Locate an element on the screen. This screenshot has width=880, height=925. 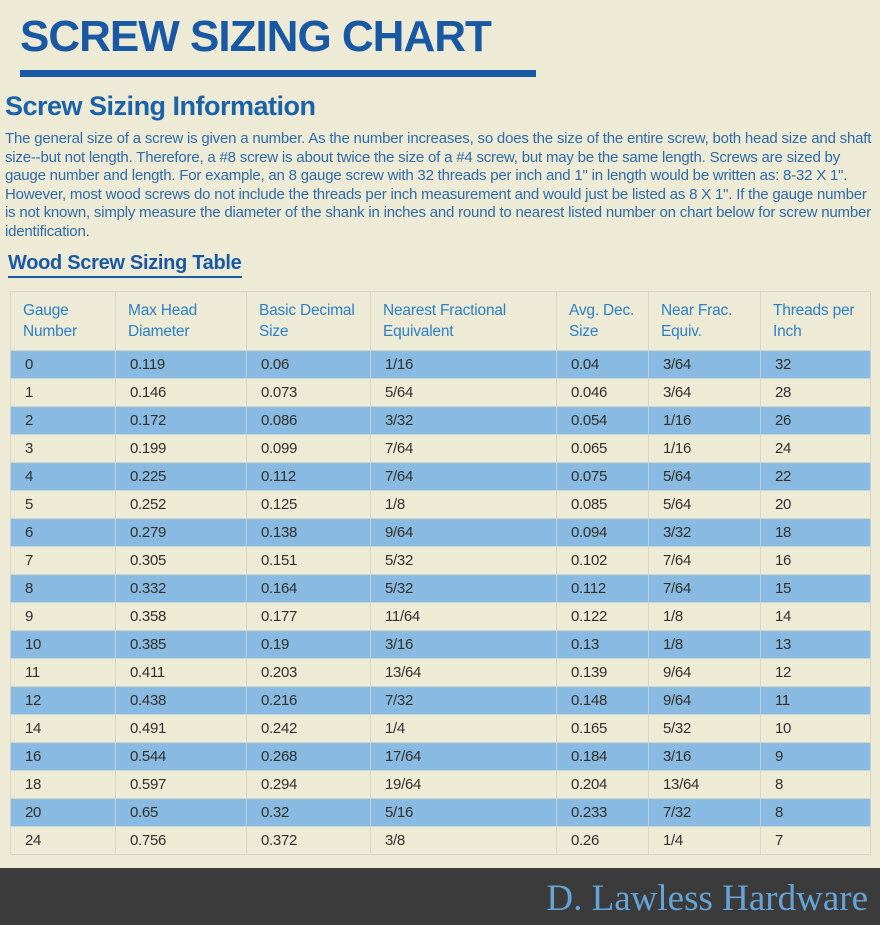
table-cell: 9 is located at coordinates (63, 616).